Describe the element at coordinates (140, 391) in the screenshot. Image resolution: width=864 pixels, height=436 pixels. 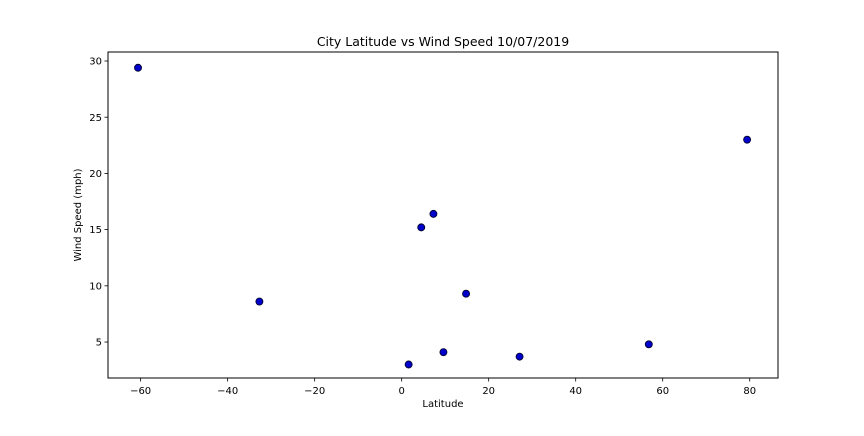
I see `x-tick-label: −60` at that location.